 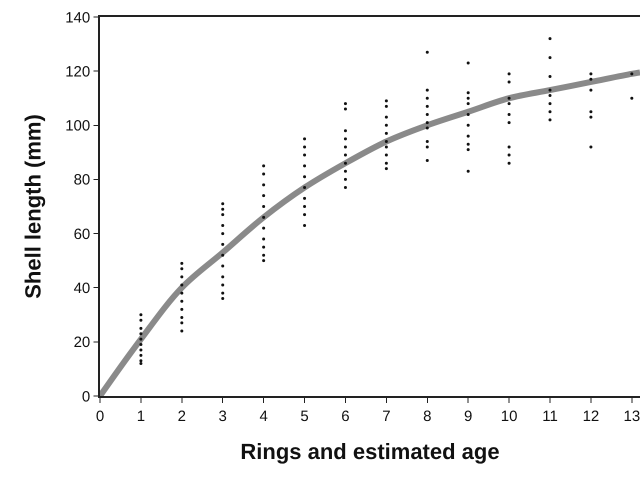 What do you see at coordinates (86, 397) in the screenshot?
I see `y-tick-label: 0` at bounding box center [86, 397].